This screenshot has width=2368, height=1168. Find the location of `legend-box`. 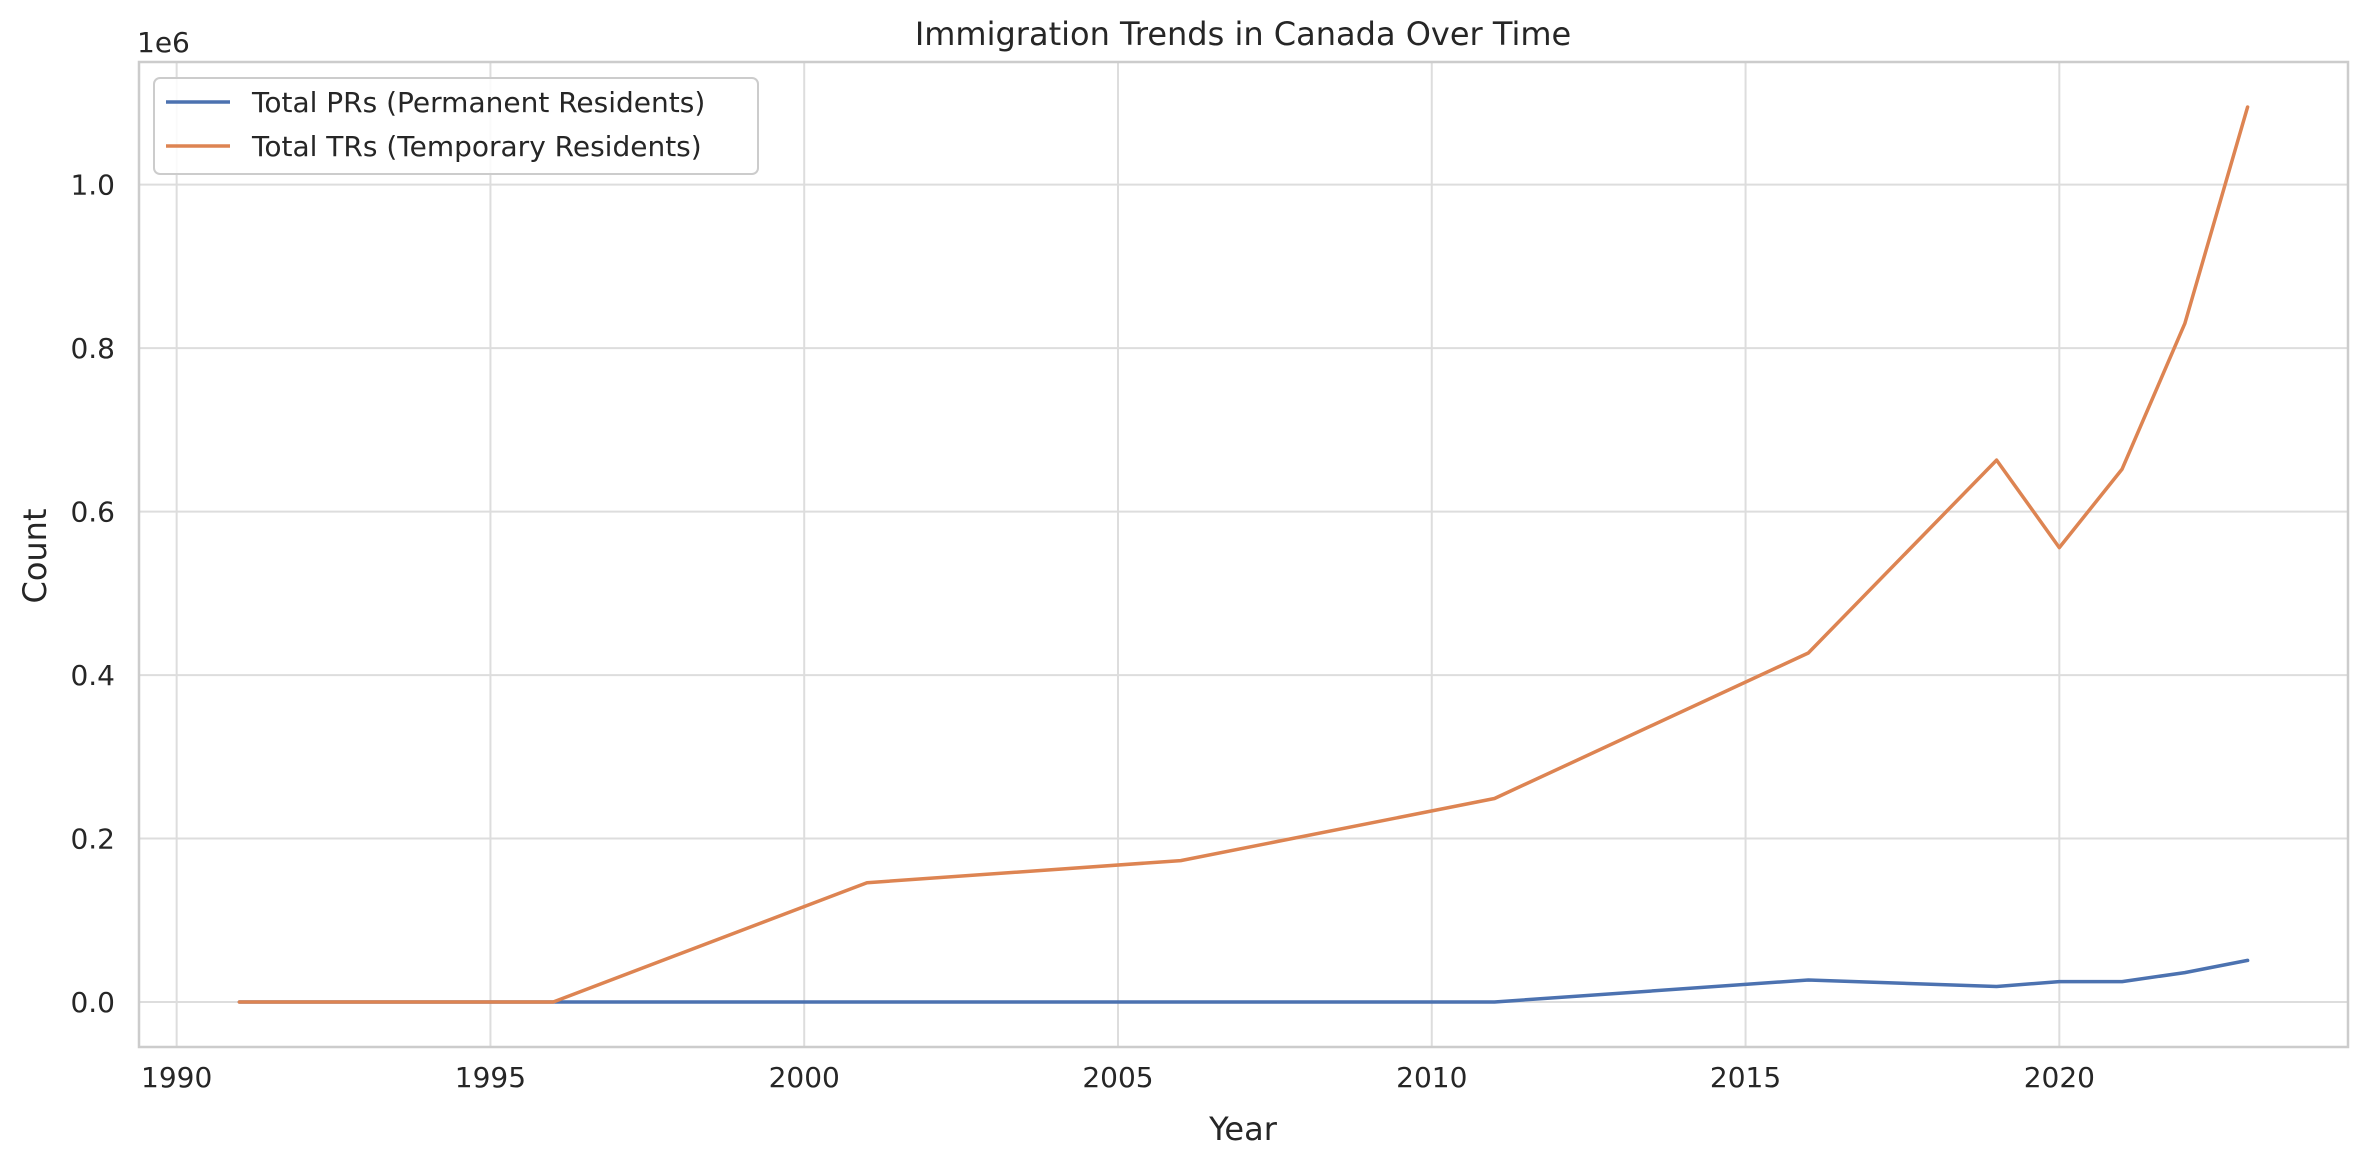

legend-box is located at coordinates (456, 126).